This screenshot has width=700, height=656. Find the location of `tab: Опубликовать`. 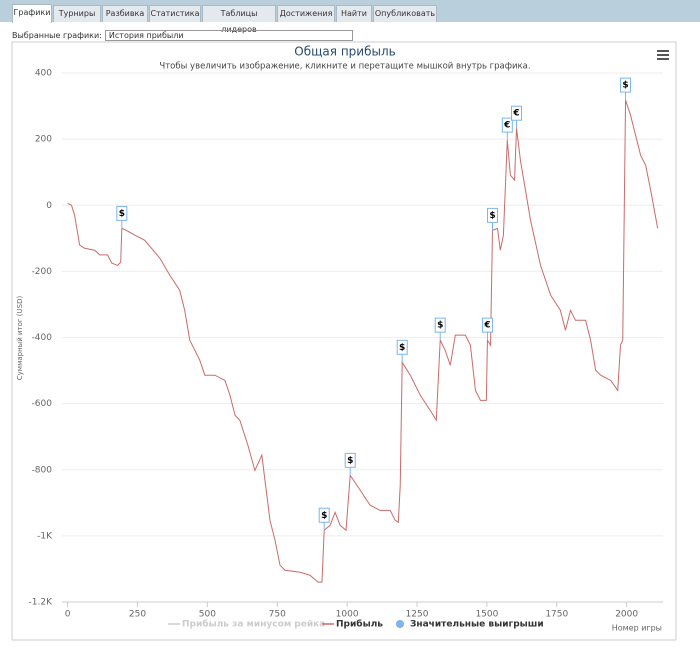

tab: Опубликовать is located at coordinates (405, 13).